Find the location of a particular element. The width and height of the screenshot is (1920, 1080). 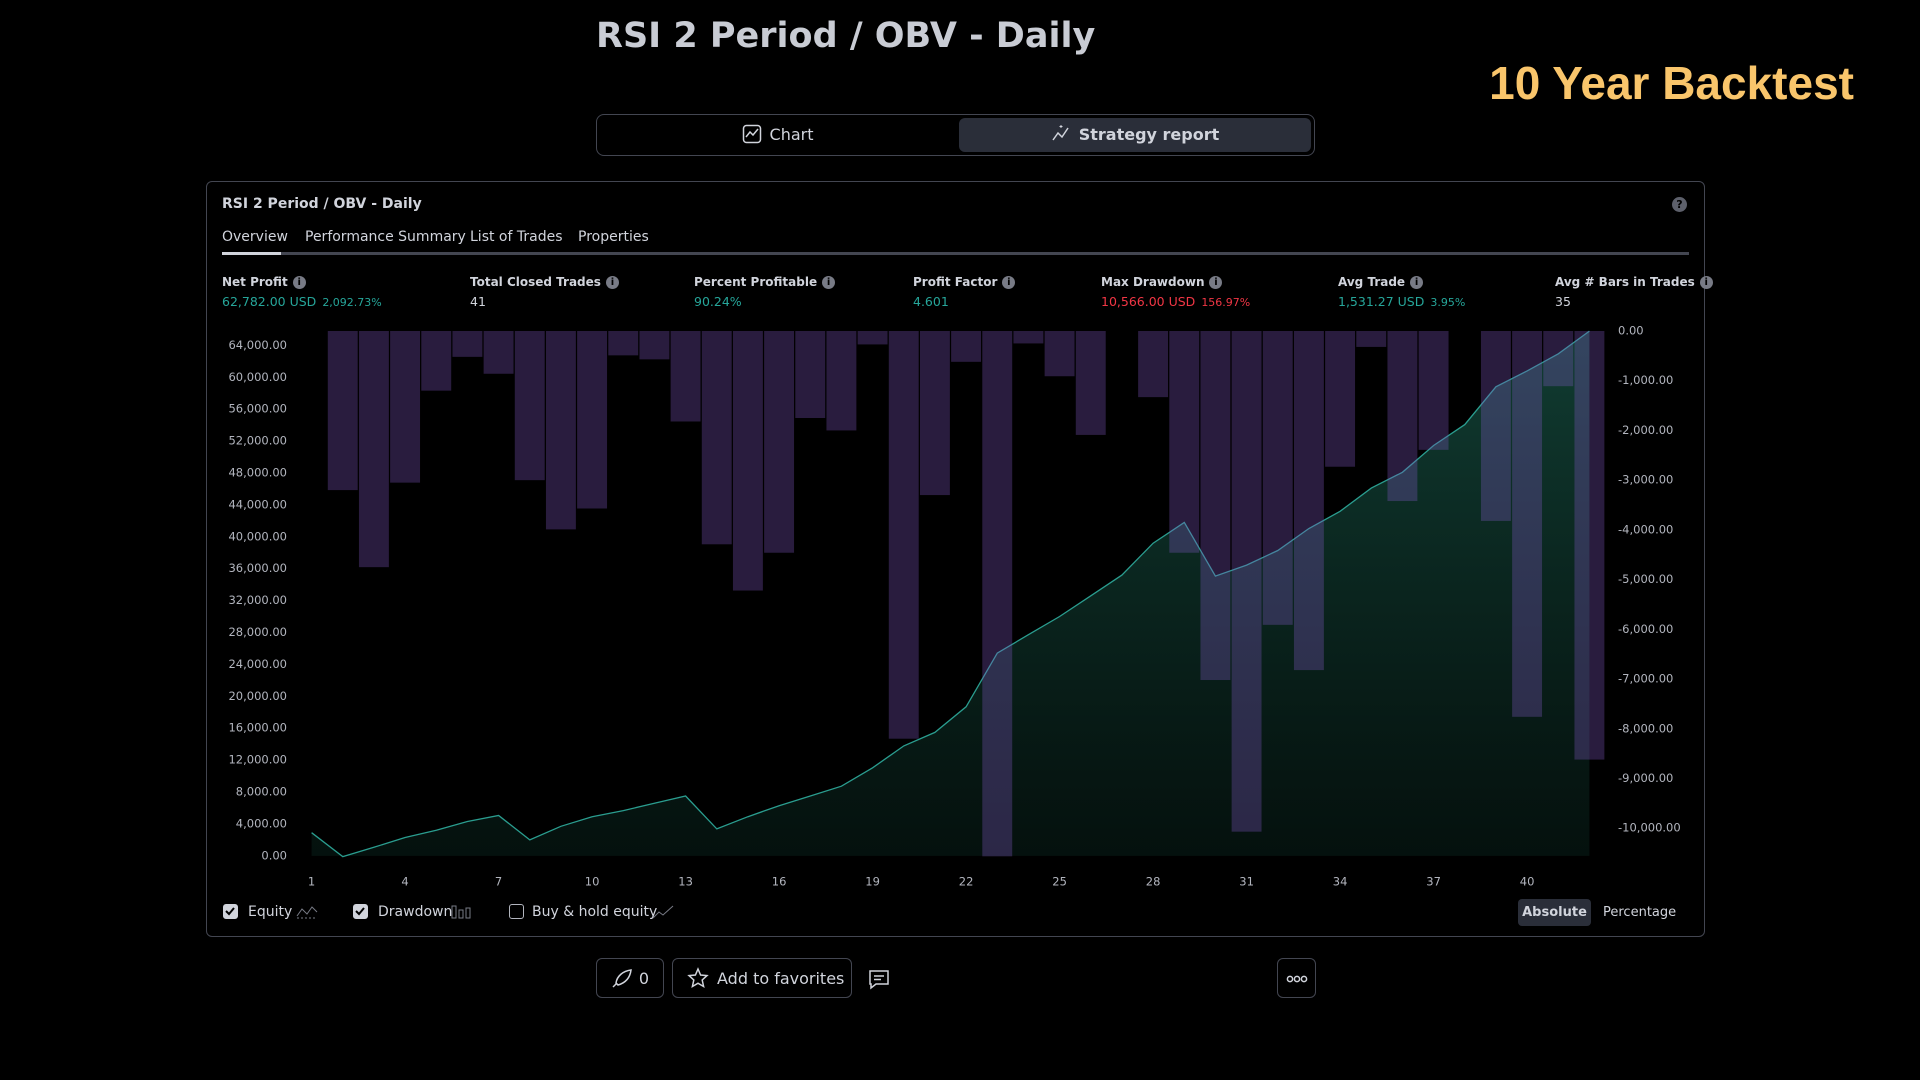

x-tick-label: 31 is located at coordinates (1246, 882).